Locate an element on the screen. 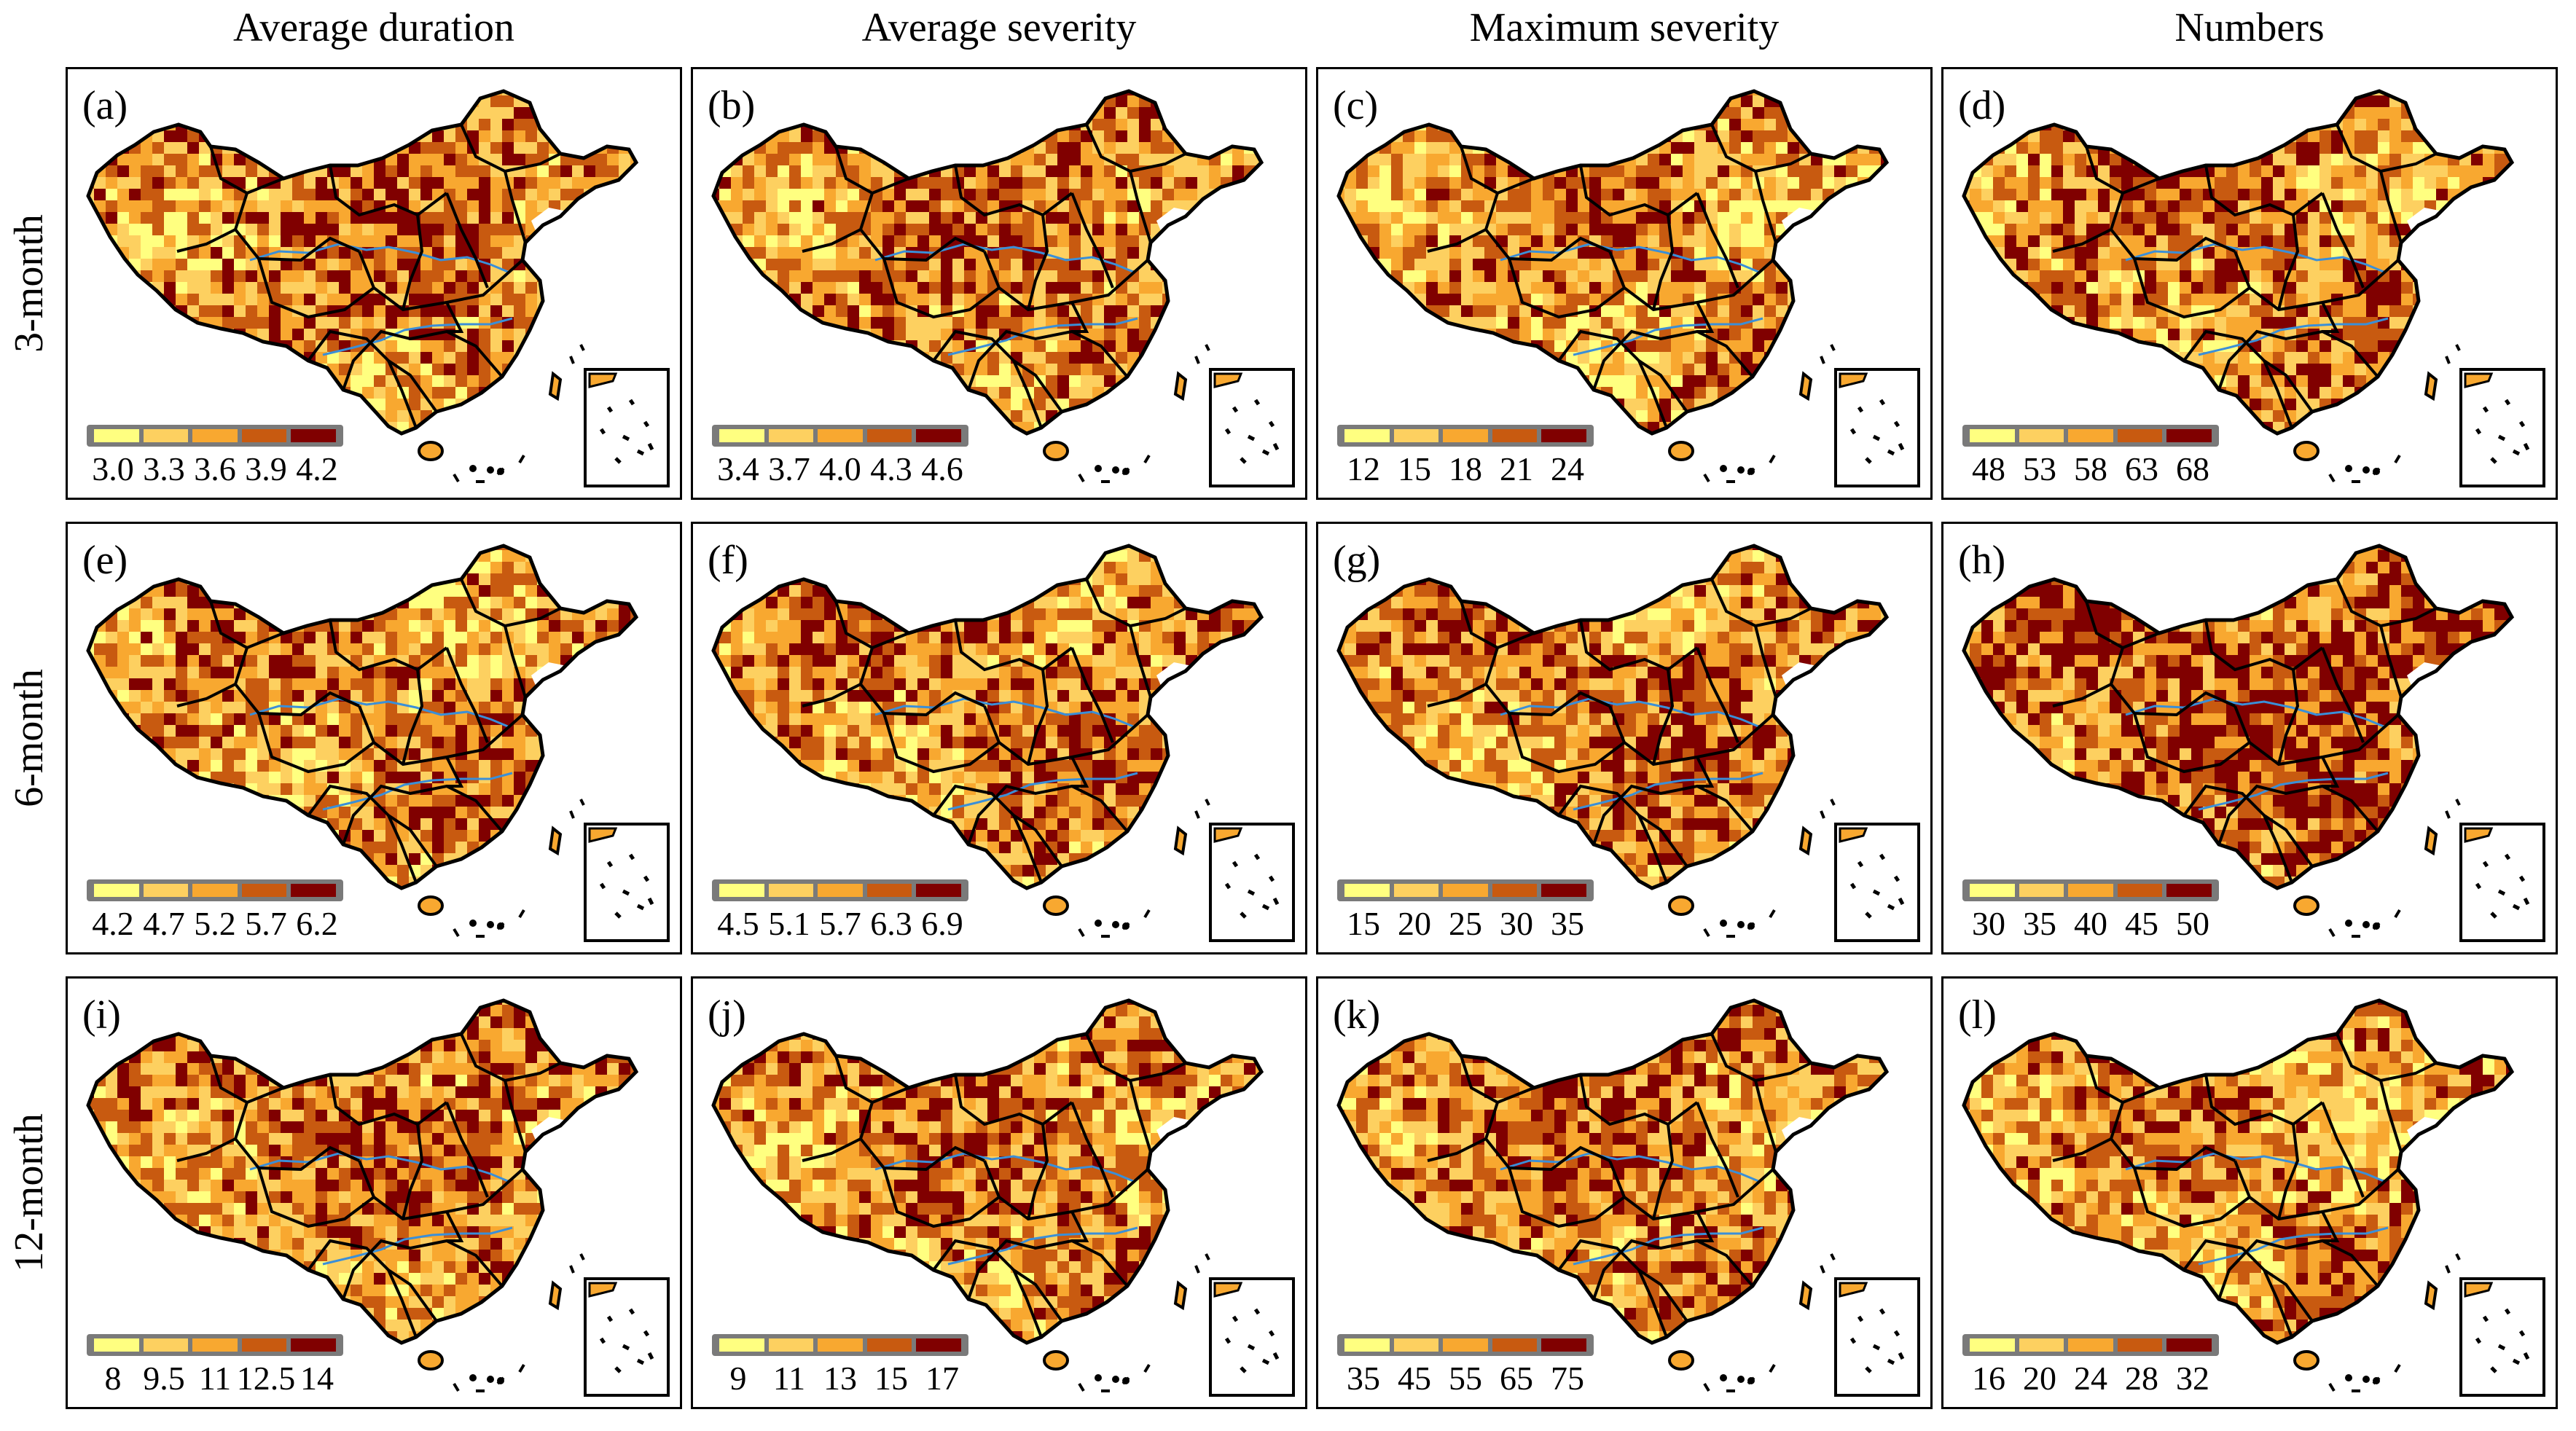  china-map is located at coordinates (2238, 286).